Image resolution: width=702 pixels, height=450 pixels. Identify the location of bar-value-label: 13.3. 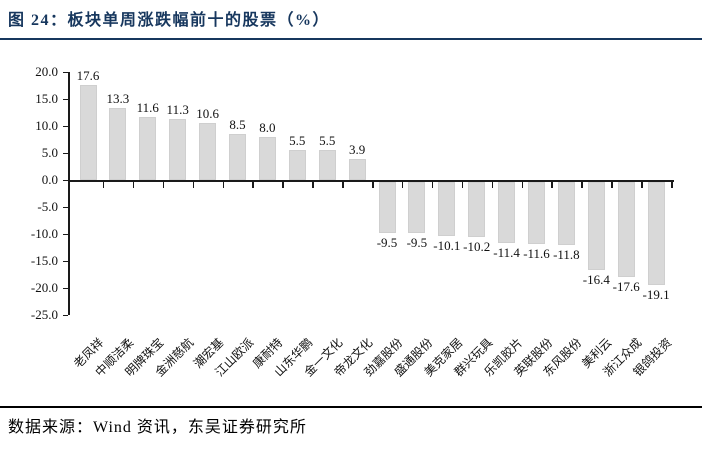
(118, 99).